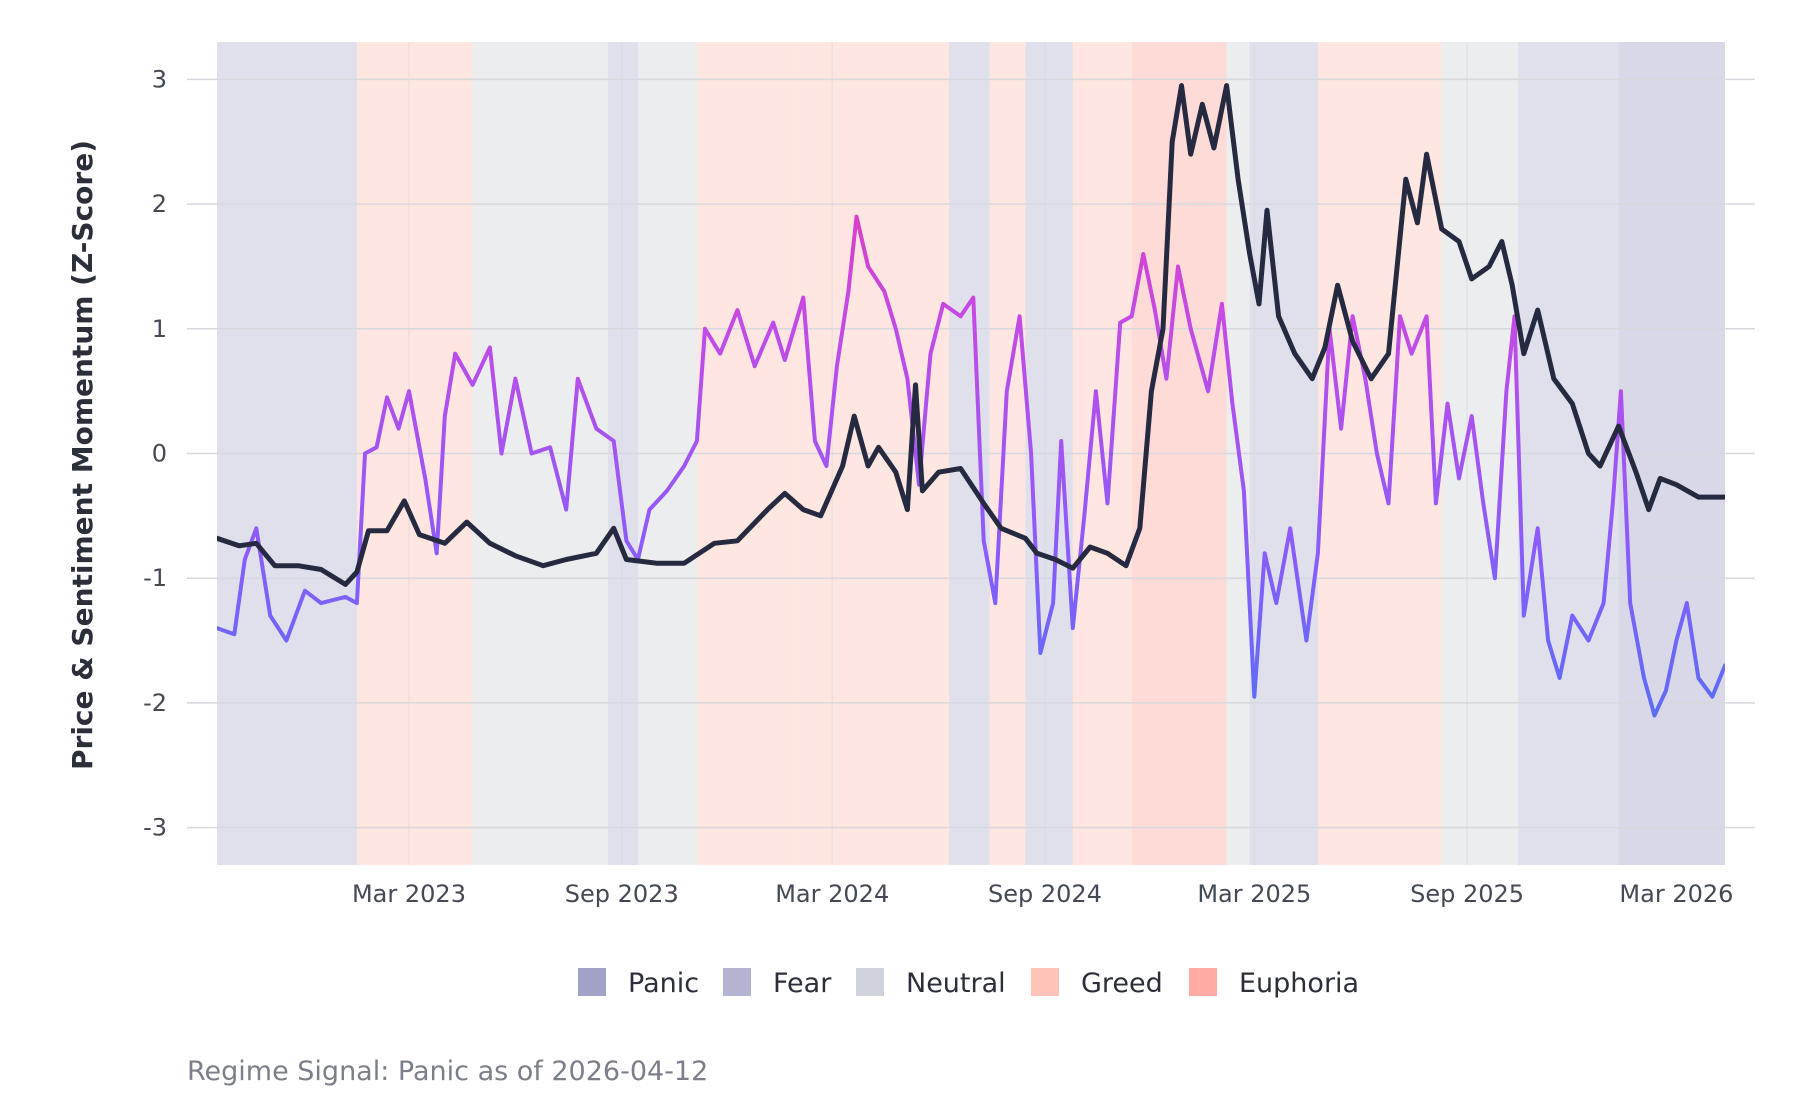  I want to click on legend: Panic Fear Neutral Greed Euphoria, so click(968, 983).